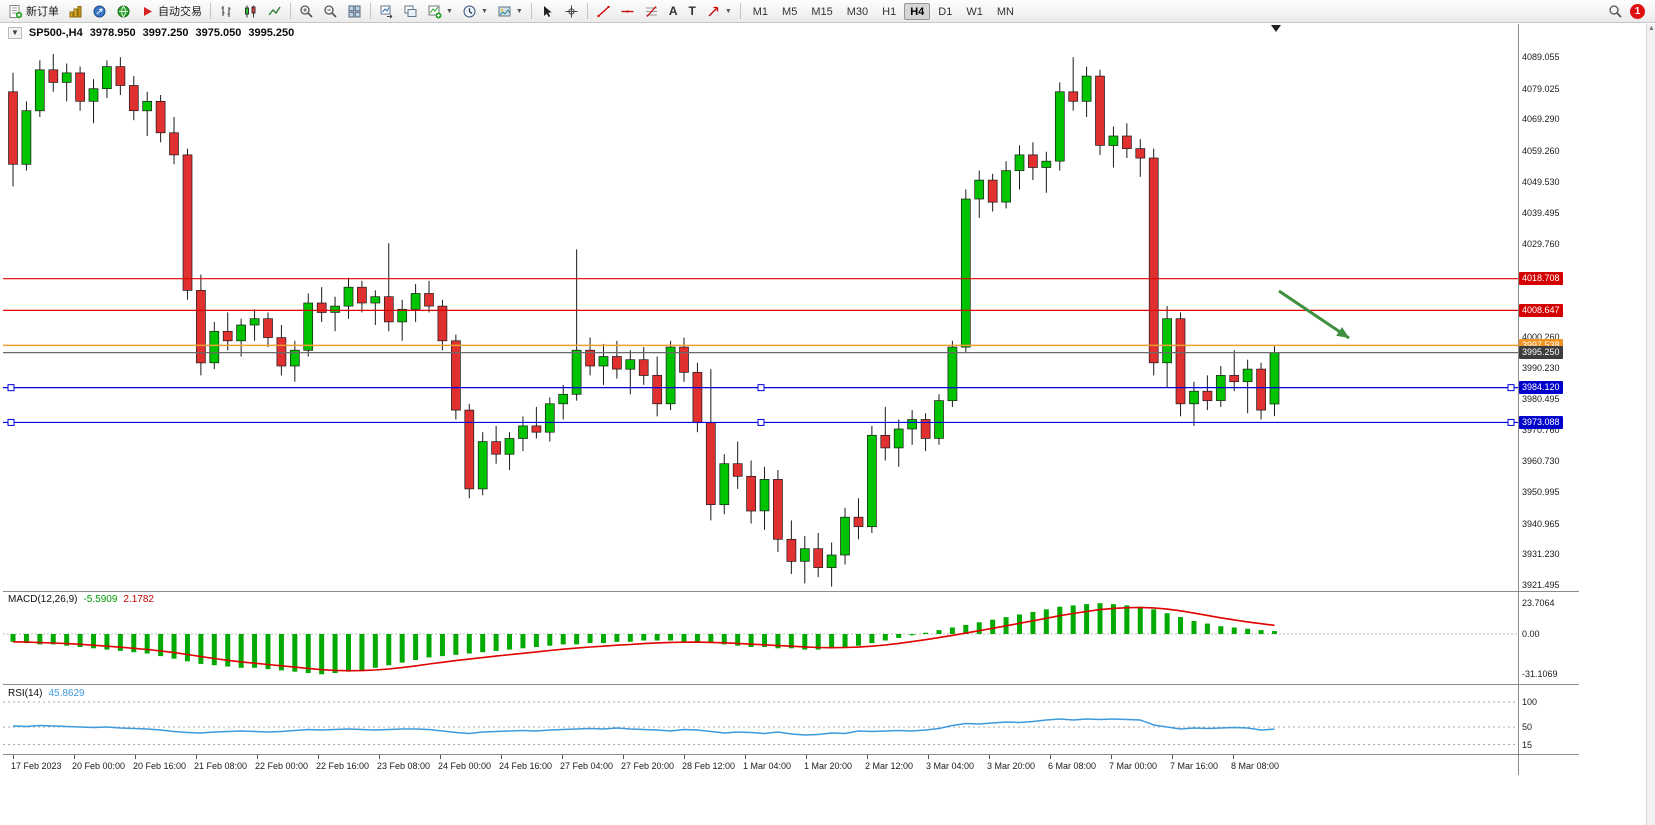 Image resolution: width=1655 pixels, height=825 pixels. What do you see at coordinates (354, 11) in the screenshot?
I see `tile-windows-button` at bounding box center [354, 11].